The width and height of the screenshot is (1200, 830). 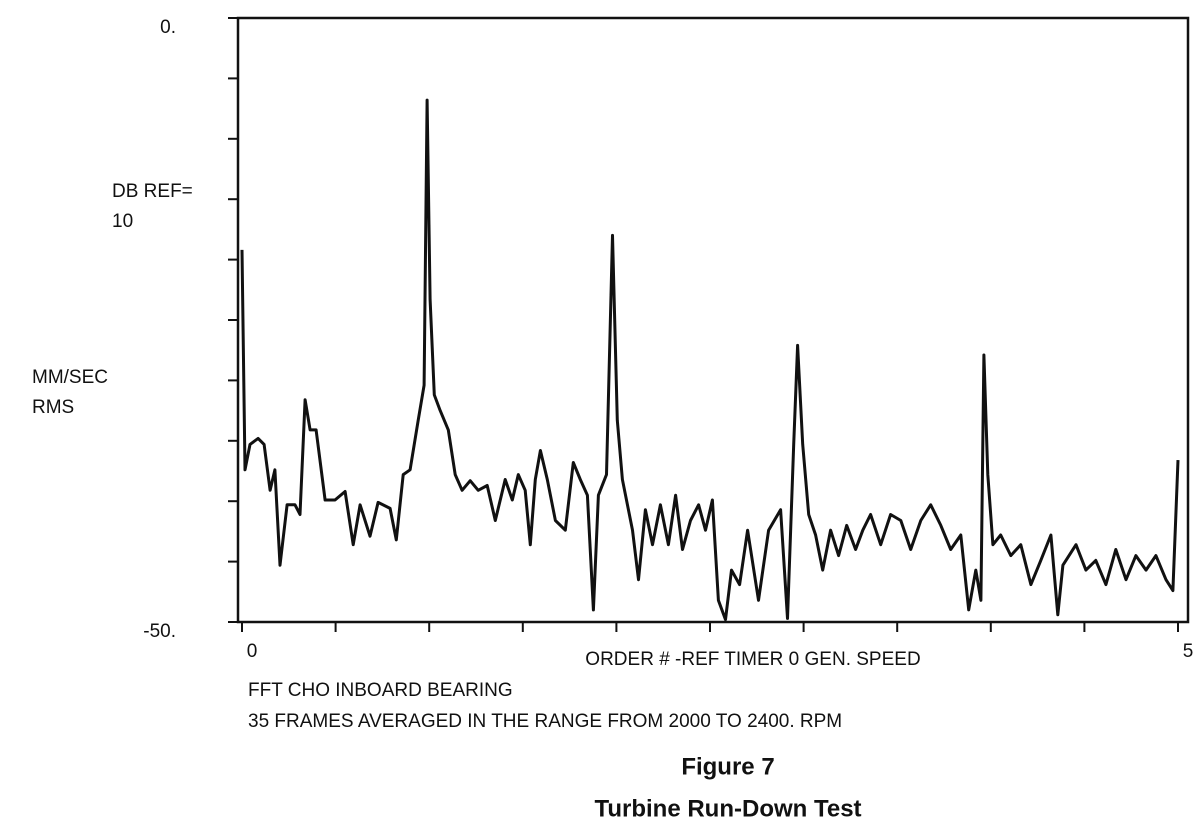 I want to click on y-tick-label: -50., so click(x=159, y=631).